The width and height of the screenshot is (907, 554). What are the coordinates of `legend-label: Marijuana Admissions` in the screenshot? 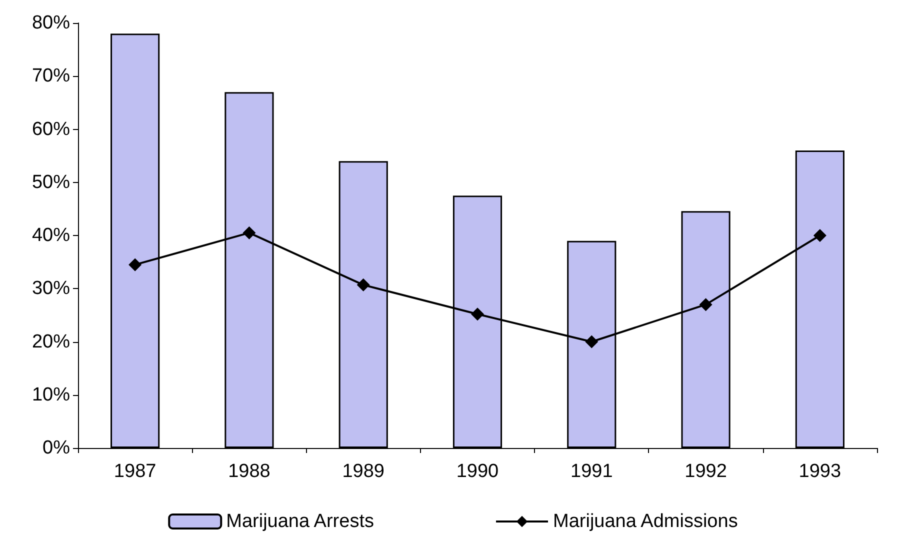 It's located at (645, 521).